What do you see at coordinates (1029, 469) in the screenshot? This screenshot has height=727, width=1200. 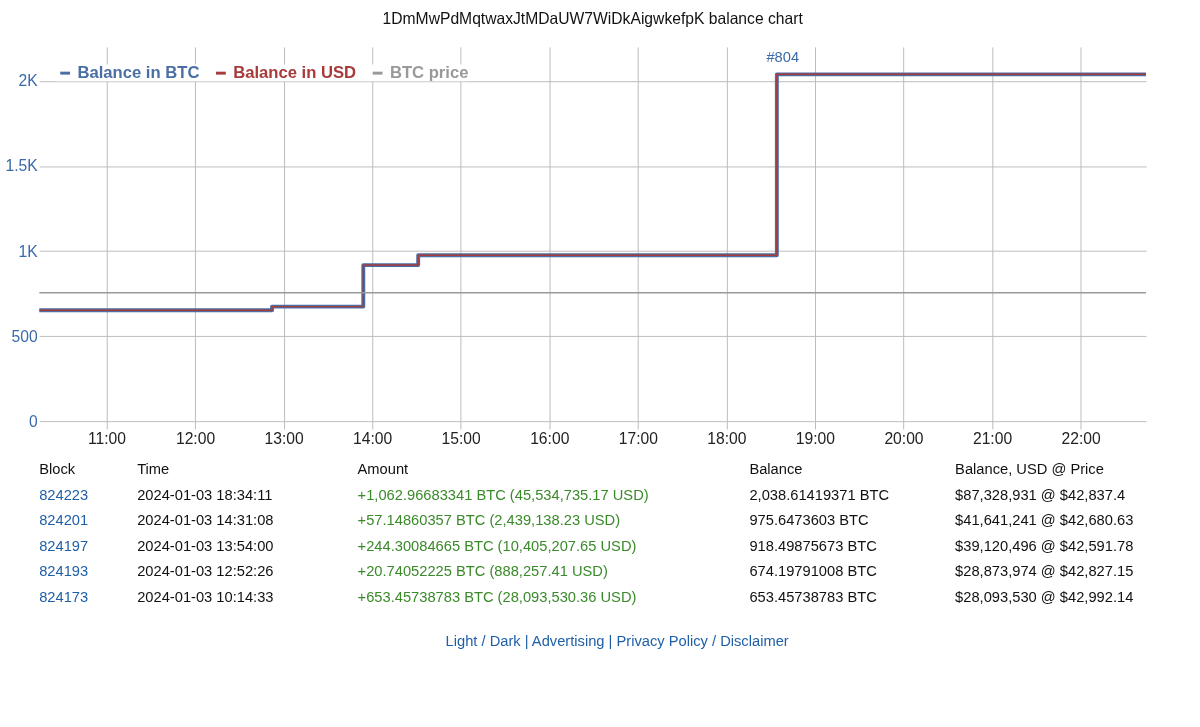 I see `text: Balance, USD @ Price` at bounding box center [1029, 469].